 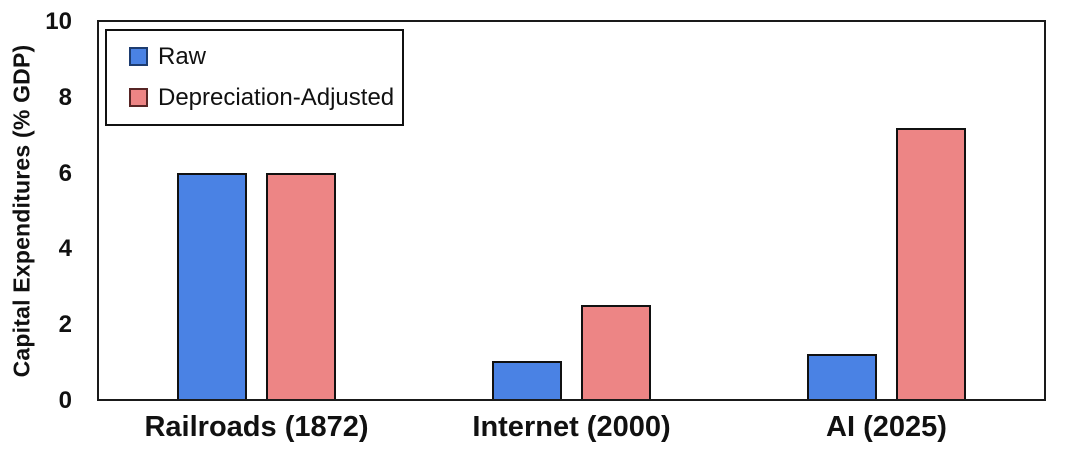 What do you see at coordinates (65, 173) in the screenshot?
I see `y-tick-label-6: 6` at bounding box center [65, 173].